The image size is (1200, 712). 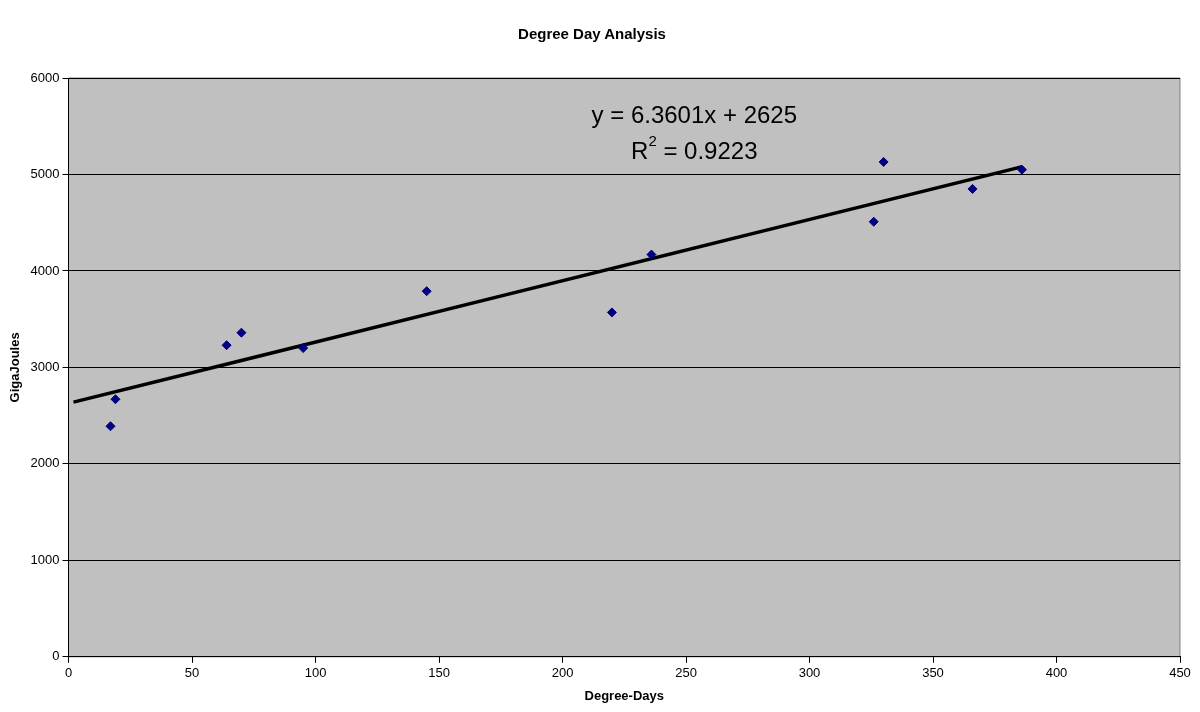 I want to click on y-tick-label: 0, so click(x=56, y=656).